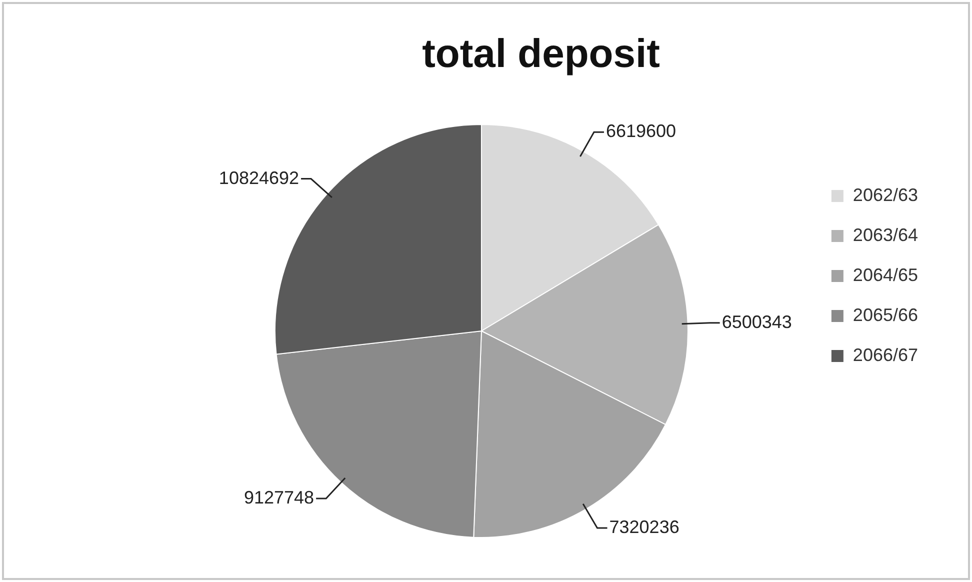  I want to click on data-label: 9127748, so click(279, 497).